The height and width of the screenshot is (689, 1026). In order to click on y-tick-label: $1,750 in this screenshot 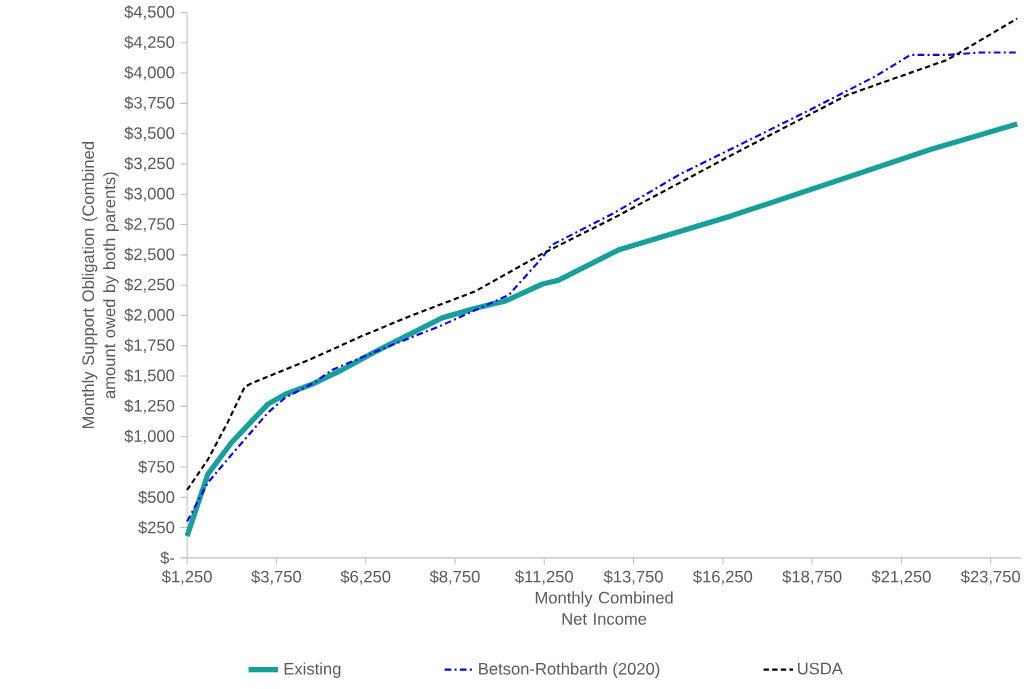, I will do `click(149, 345)`.